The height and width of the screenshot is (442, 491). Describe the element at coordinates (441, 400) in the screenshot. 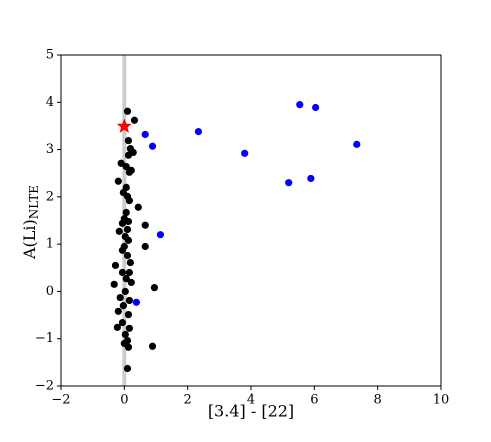

I see `x-tick-label: 10` at that location.